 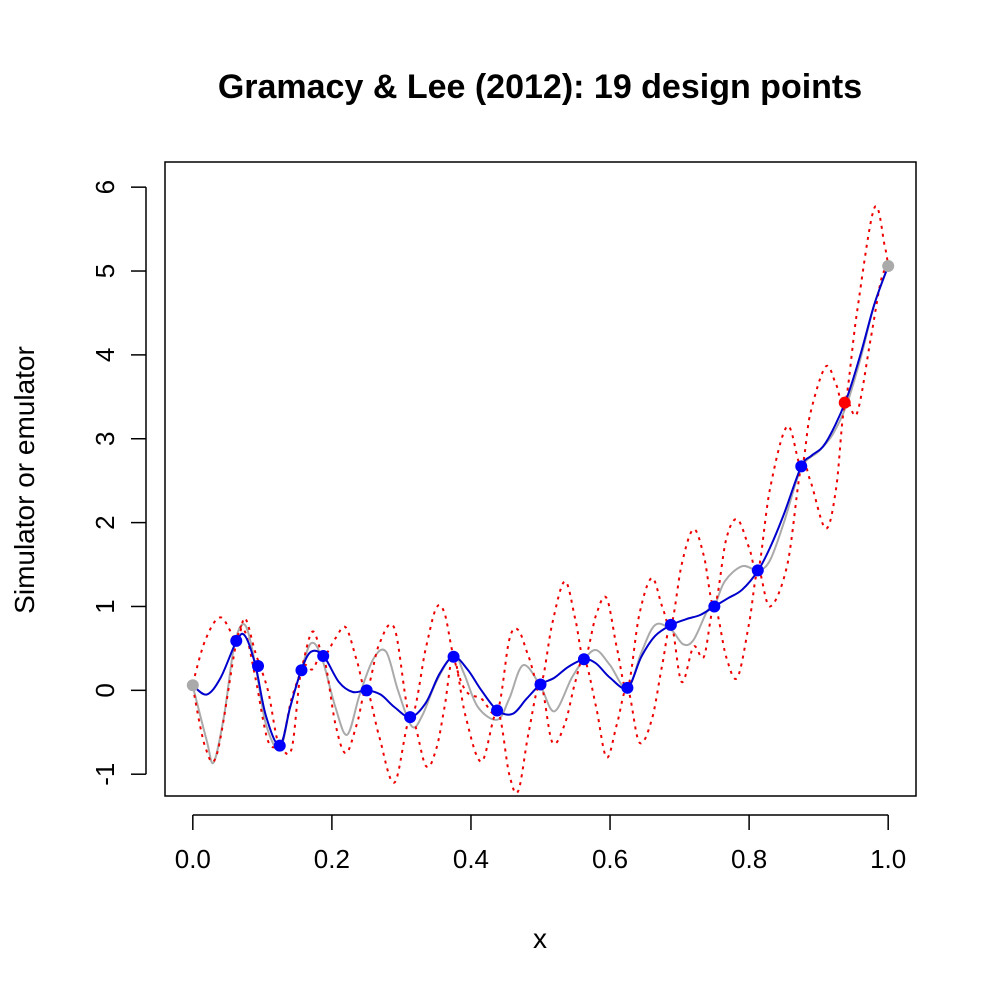 I want to click on y-tick-label: 3, so click(x=105, y=439).